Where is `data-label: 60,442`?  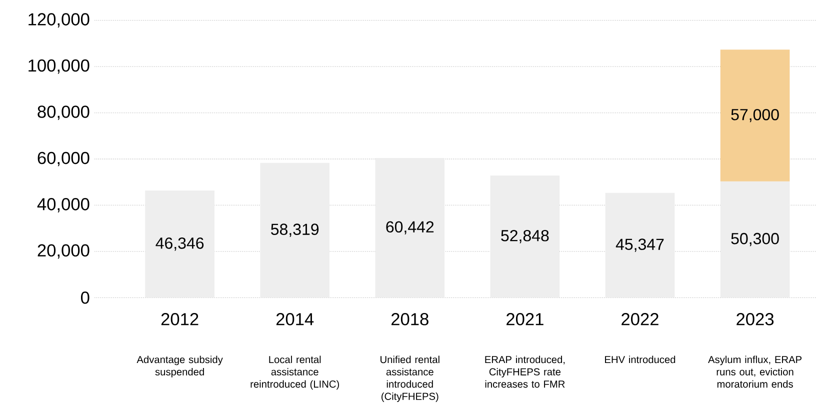 data-label: 60,442 is located at coordinates (410, 227).